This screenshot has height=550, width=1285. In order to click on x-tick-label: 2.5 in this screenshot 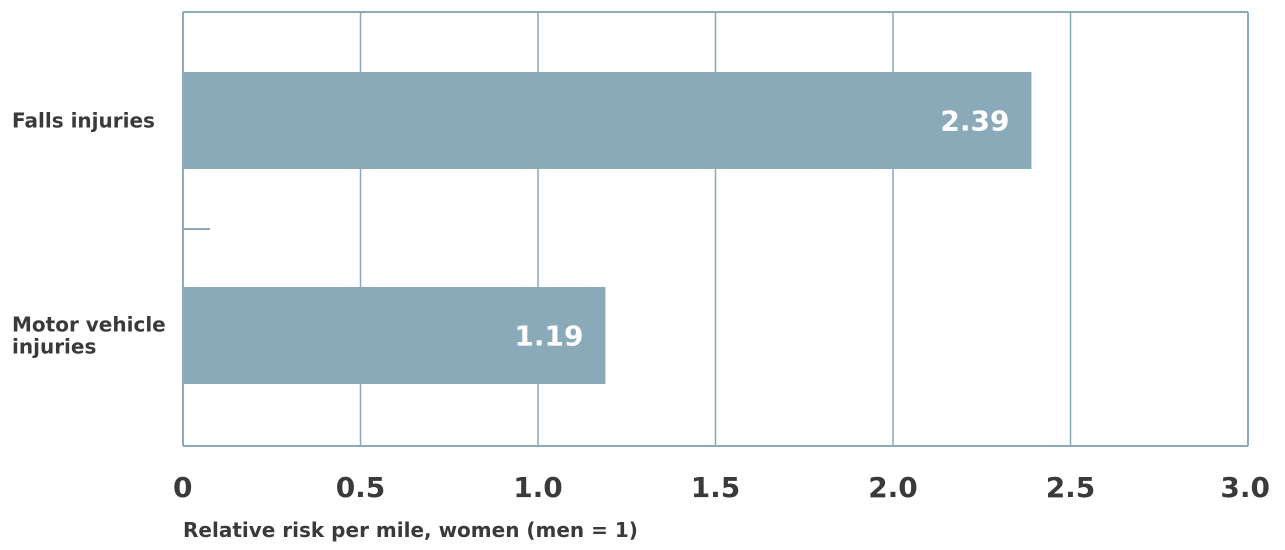, I will do `click(1071, 487)`.